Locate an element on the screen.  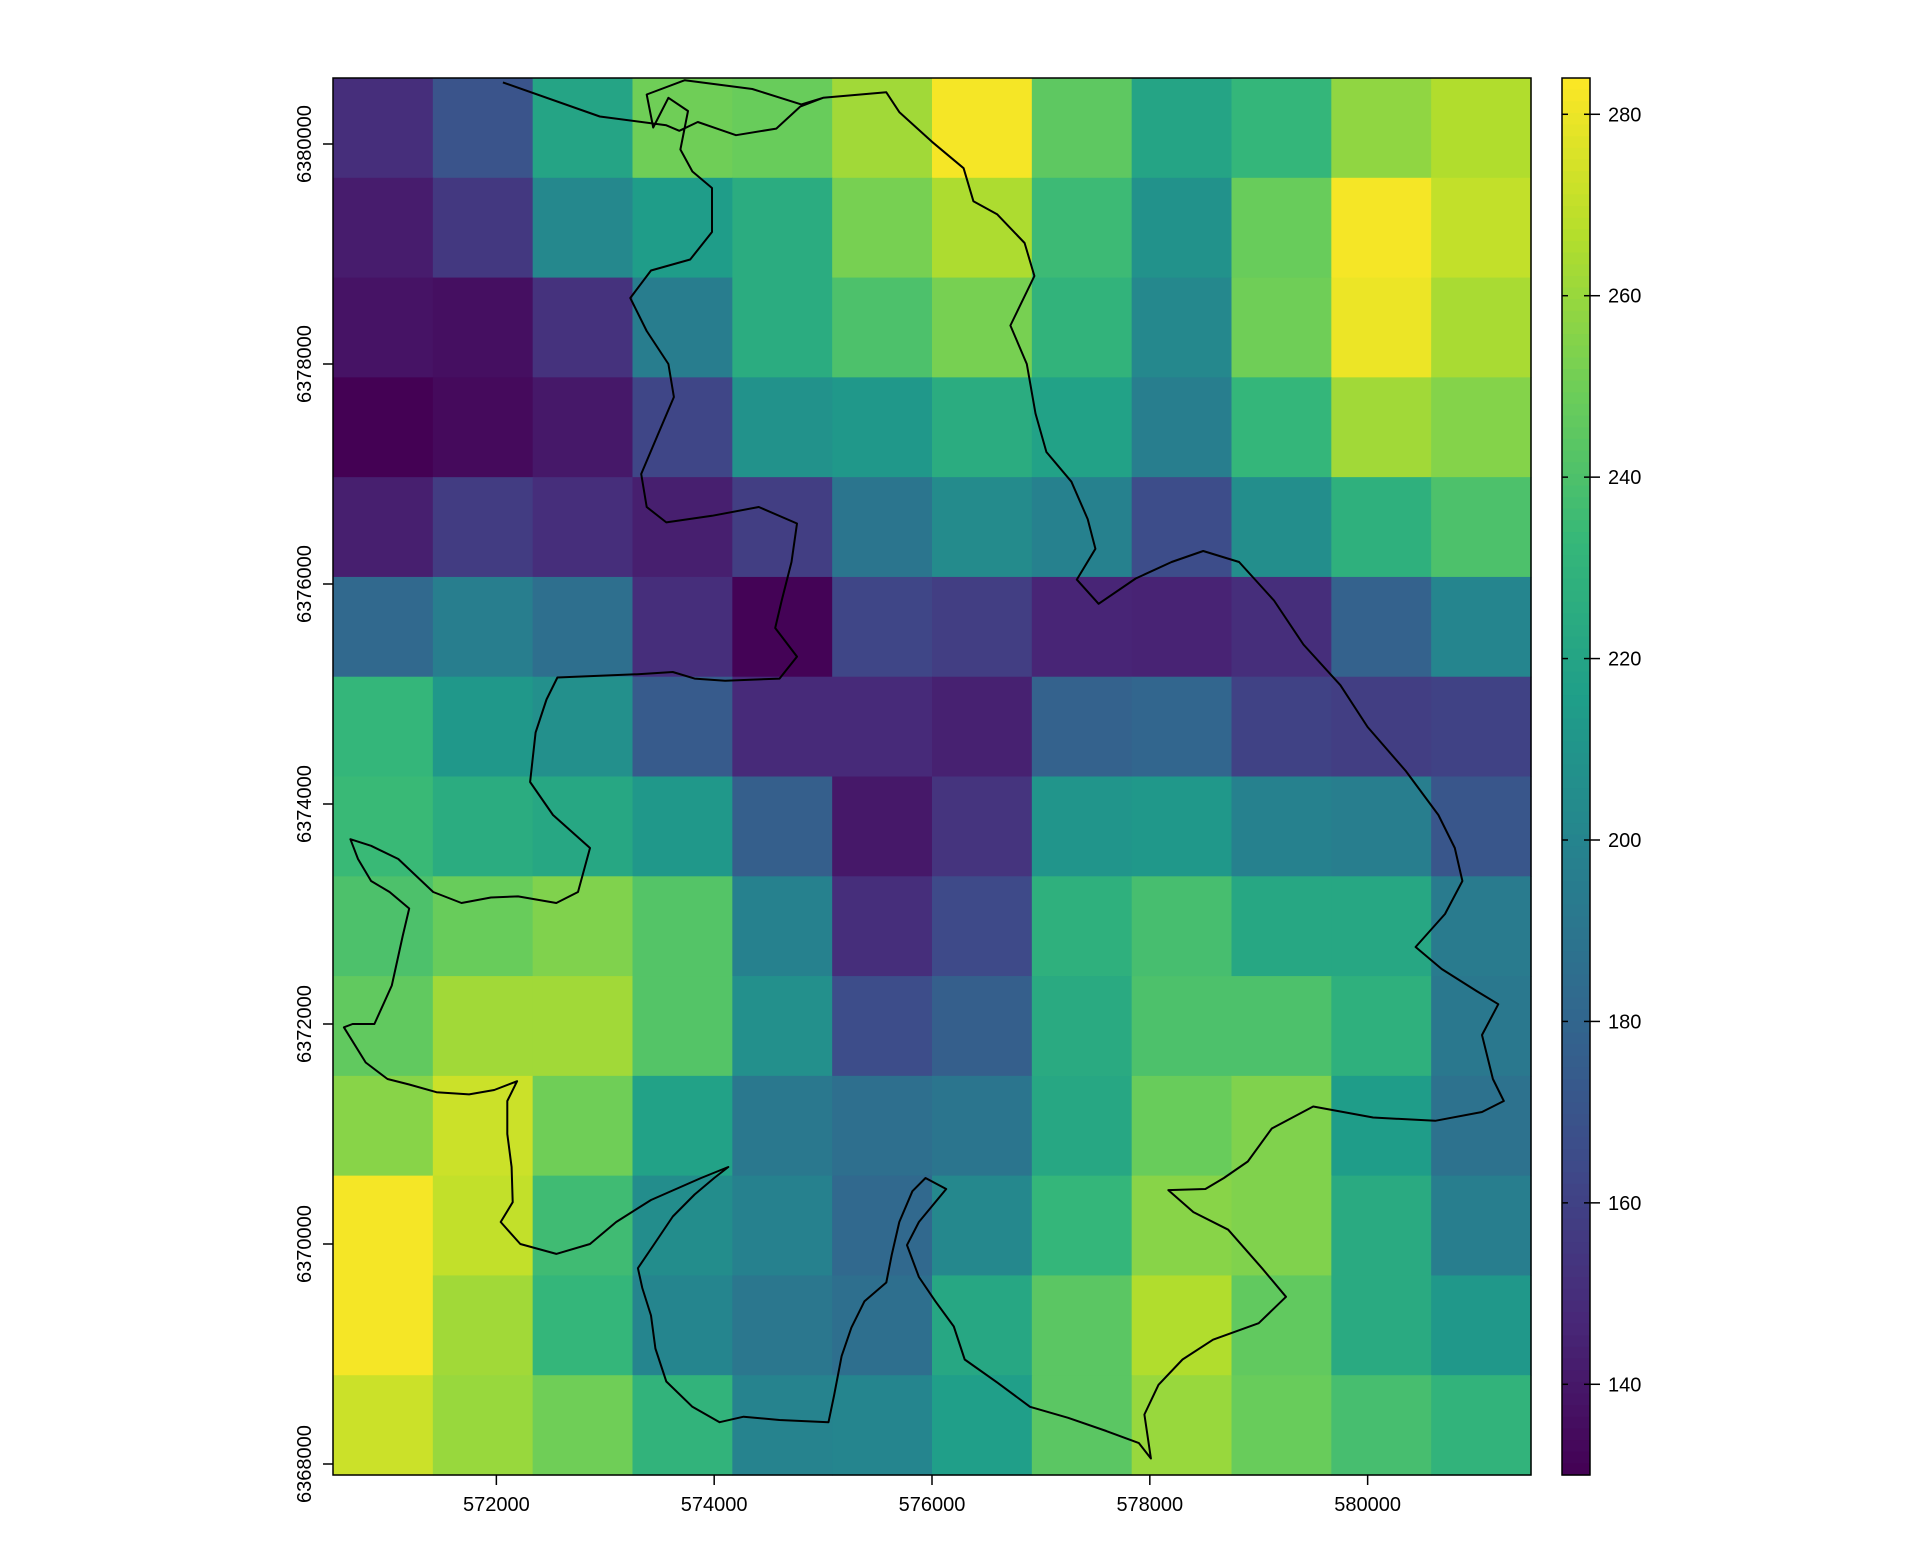
x-tick-label: 576000 is located at coordinates (932, 1505).